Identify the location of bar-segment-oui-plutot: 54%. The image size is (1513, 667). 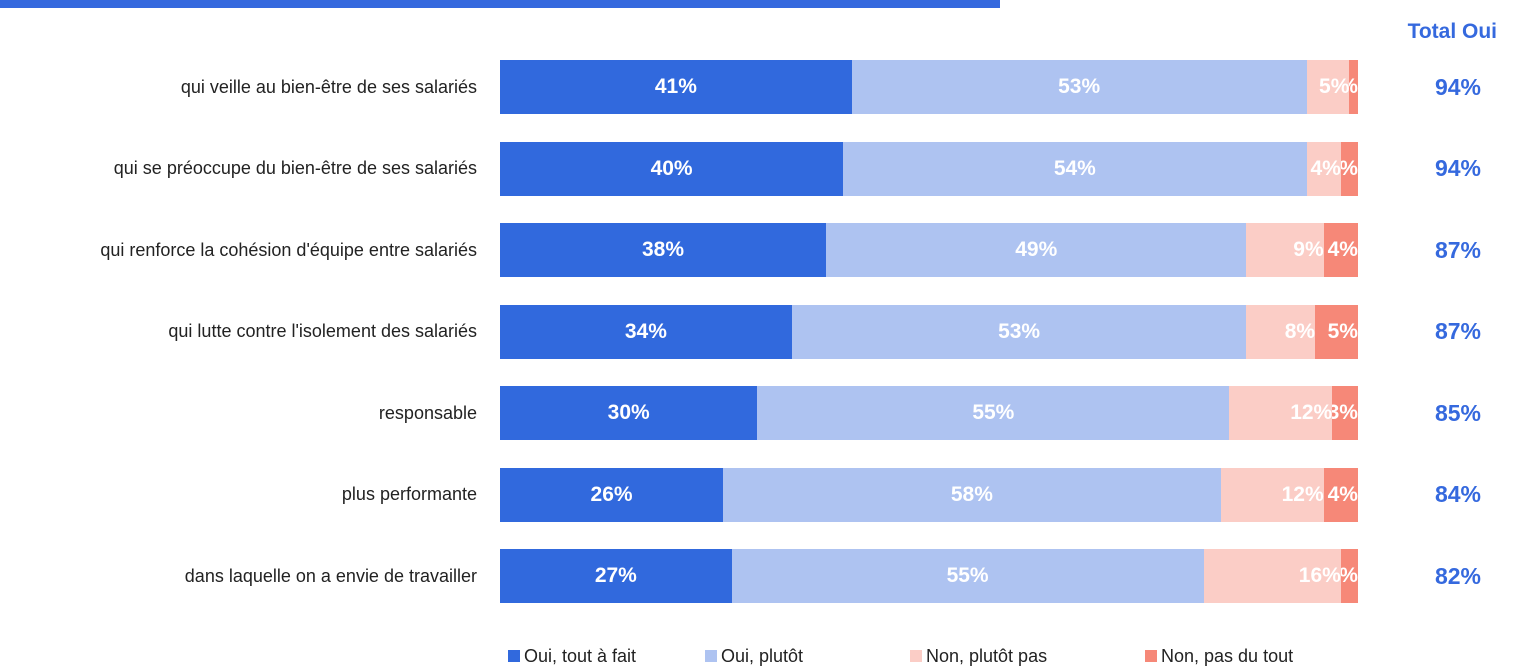
(1075, 168).